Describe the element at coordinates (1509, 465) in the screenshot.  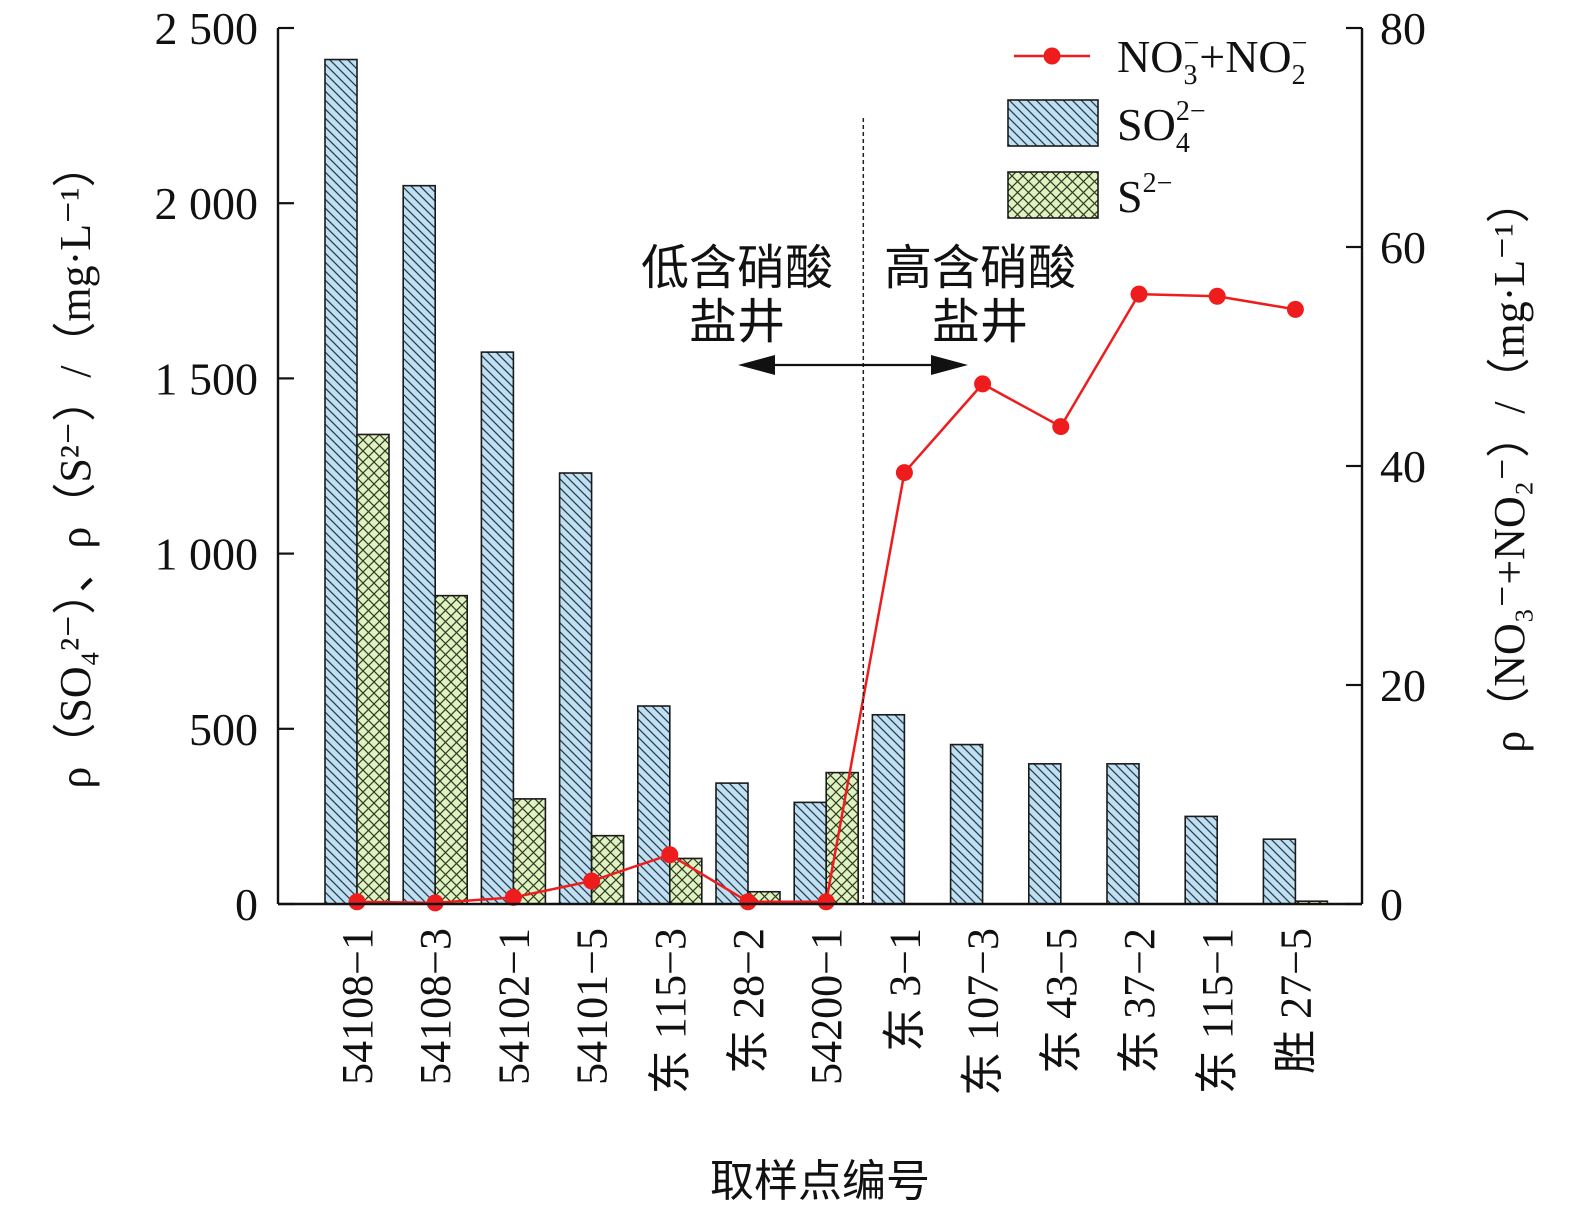
I see `y-axis-title-right: ρ（NO₃⁻+NO₂⁻）/（mg·L⁻¹）` at that location.